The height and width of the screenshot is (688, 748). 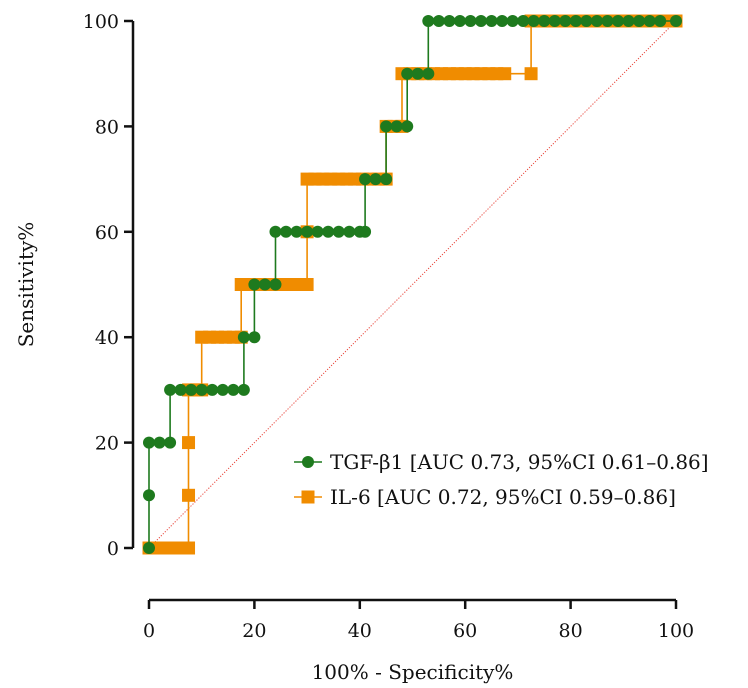 What do you see at coordinates (360, 631) in the screenshot?
I see `x-tick-label: 40` at bounding box center [360, 631].